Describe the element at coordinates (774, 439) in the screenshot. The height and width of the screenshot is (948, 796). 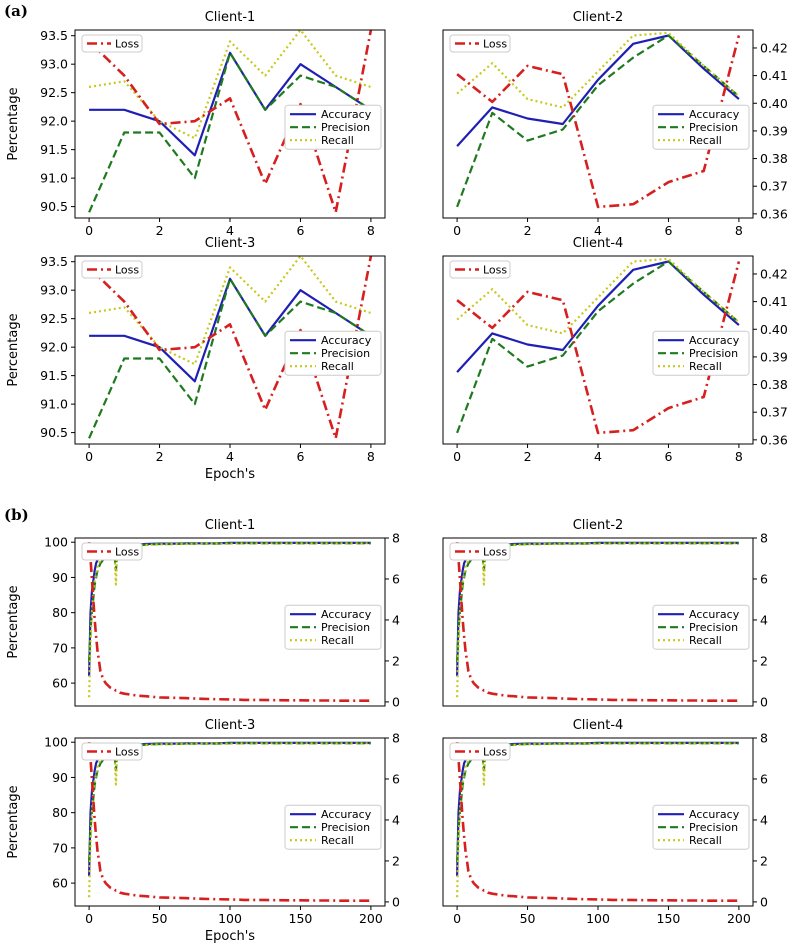
I see `y2-tick-label: 0.36` at that location.